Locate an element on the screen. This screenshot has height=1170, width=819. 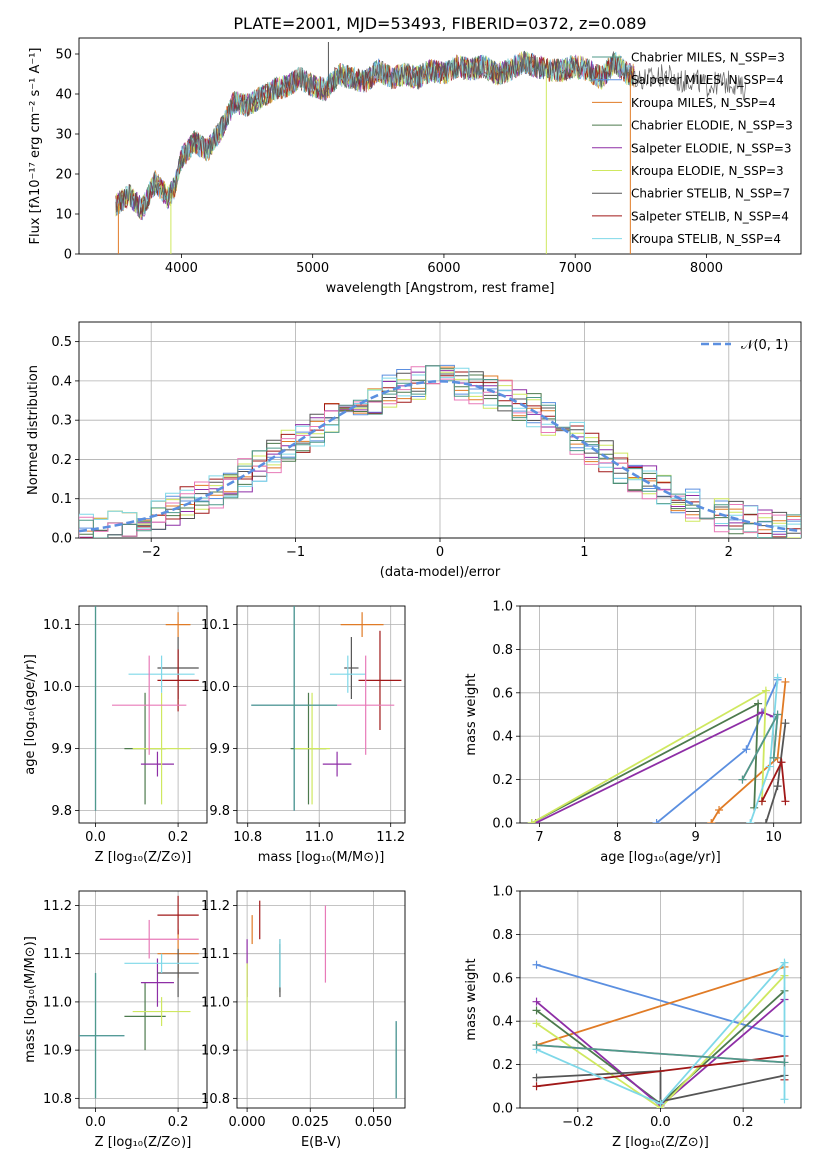
x-axis-label: age [log₁₀(age/yr)] is located at coordinates (660, 857).